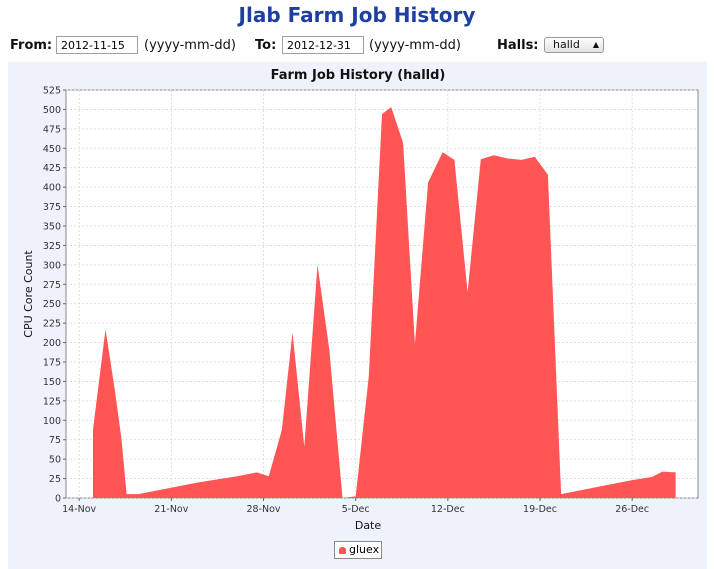 This screenshot has height=569, width=714. I want to click on chart-legend: gluex, so click(358, 550).